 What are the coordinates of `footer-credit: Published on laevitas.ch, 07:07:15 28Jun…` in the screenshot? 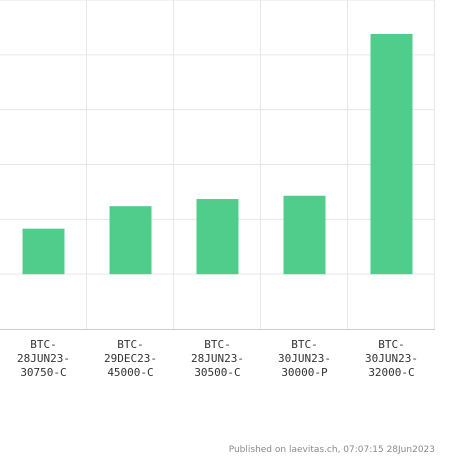 It's located at (331, 450).